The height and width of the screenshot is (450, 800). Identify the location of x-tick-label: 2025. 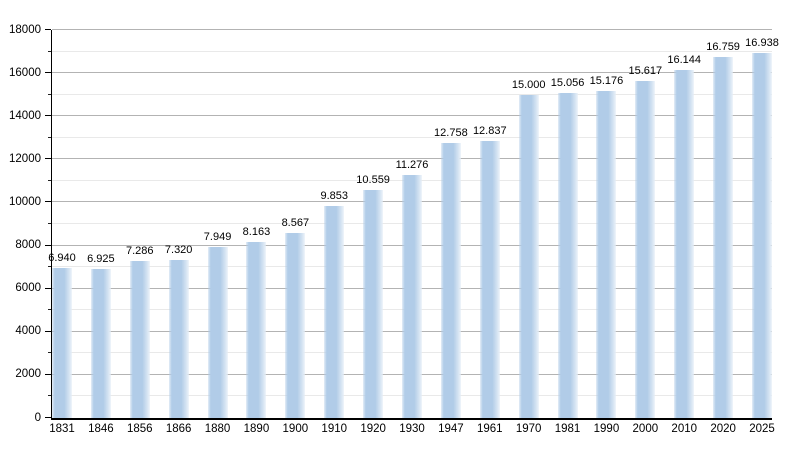
(762, 429).